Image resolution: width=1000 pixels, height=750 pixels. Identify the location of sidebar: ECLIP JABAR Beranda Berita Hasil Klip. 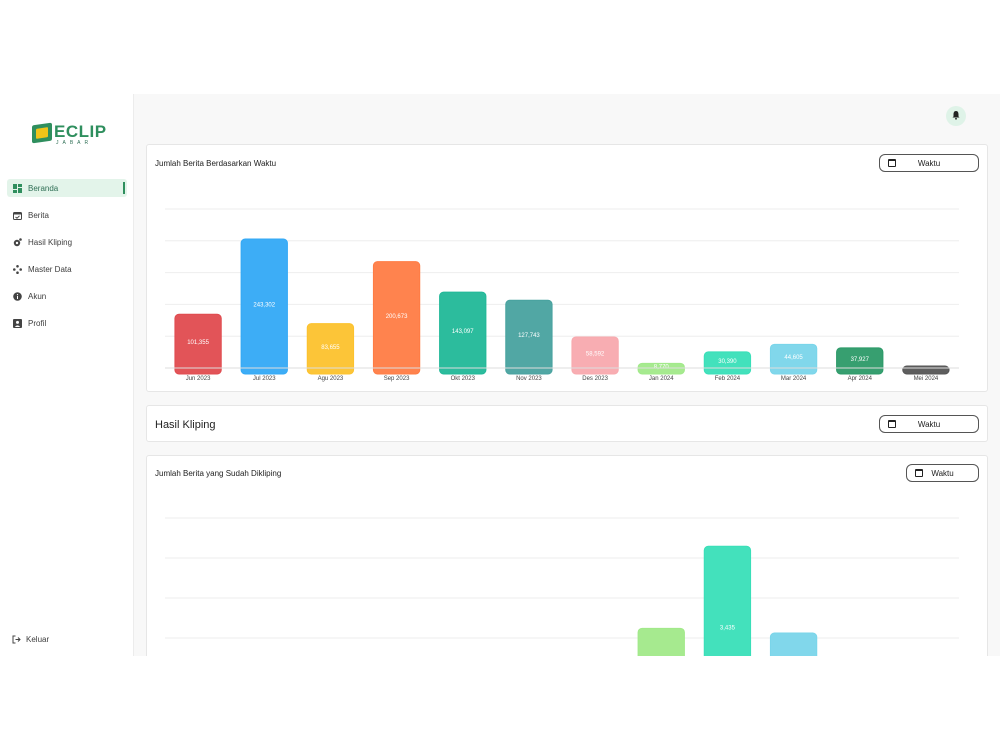
(67, 375).